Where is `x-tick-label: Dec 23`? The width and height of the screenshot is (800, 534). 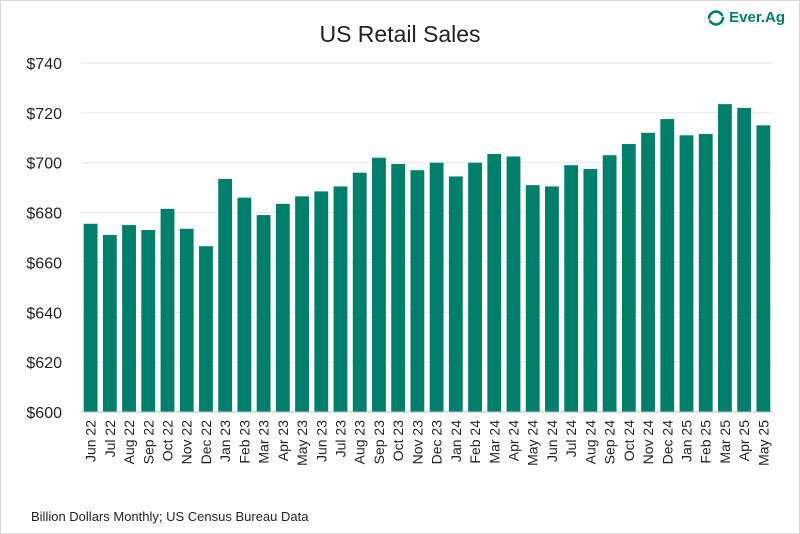 x-tick-label: Dec 23 is located at coordinates (437, 442).